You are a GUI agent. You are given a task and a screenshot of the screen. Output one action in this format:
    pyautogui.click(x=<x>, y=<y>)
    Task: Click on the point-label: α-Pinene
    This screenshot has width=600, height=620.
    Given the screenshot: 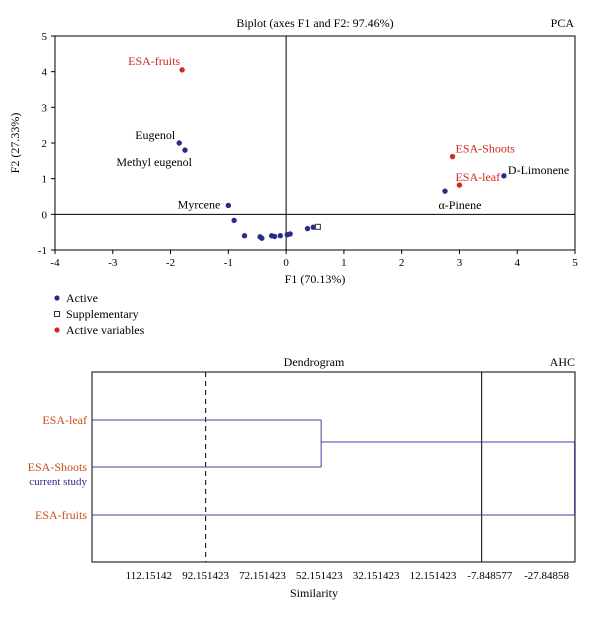 What is the action you would take?
    pyautogui.click(x=460, y=205)
    